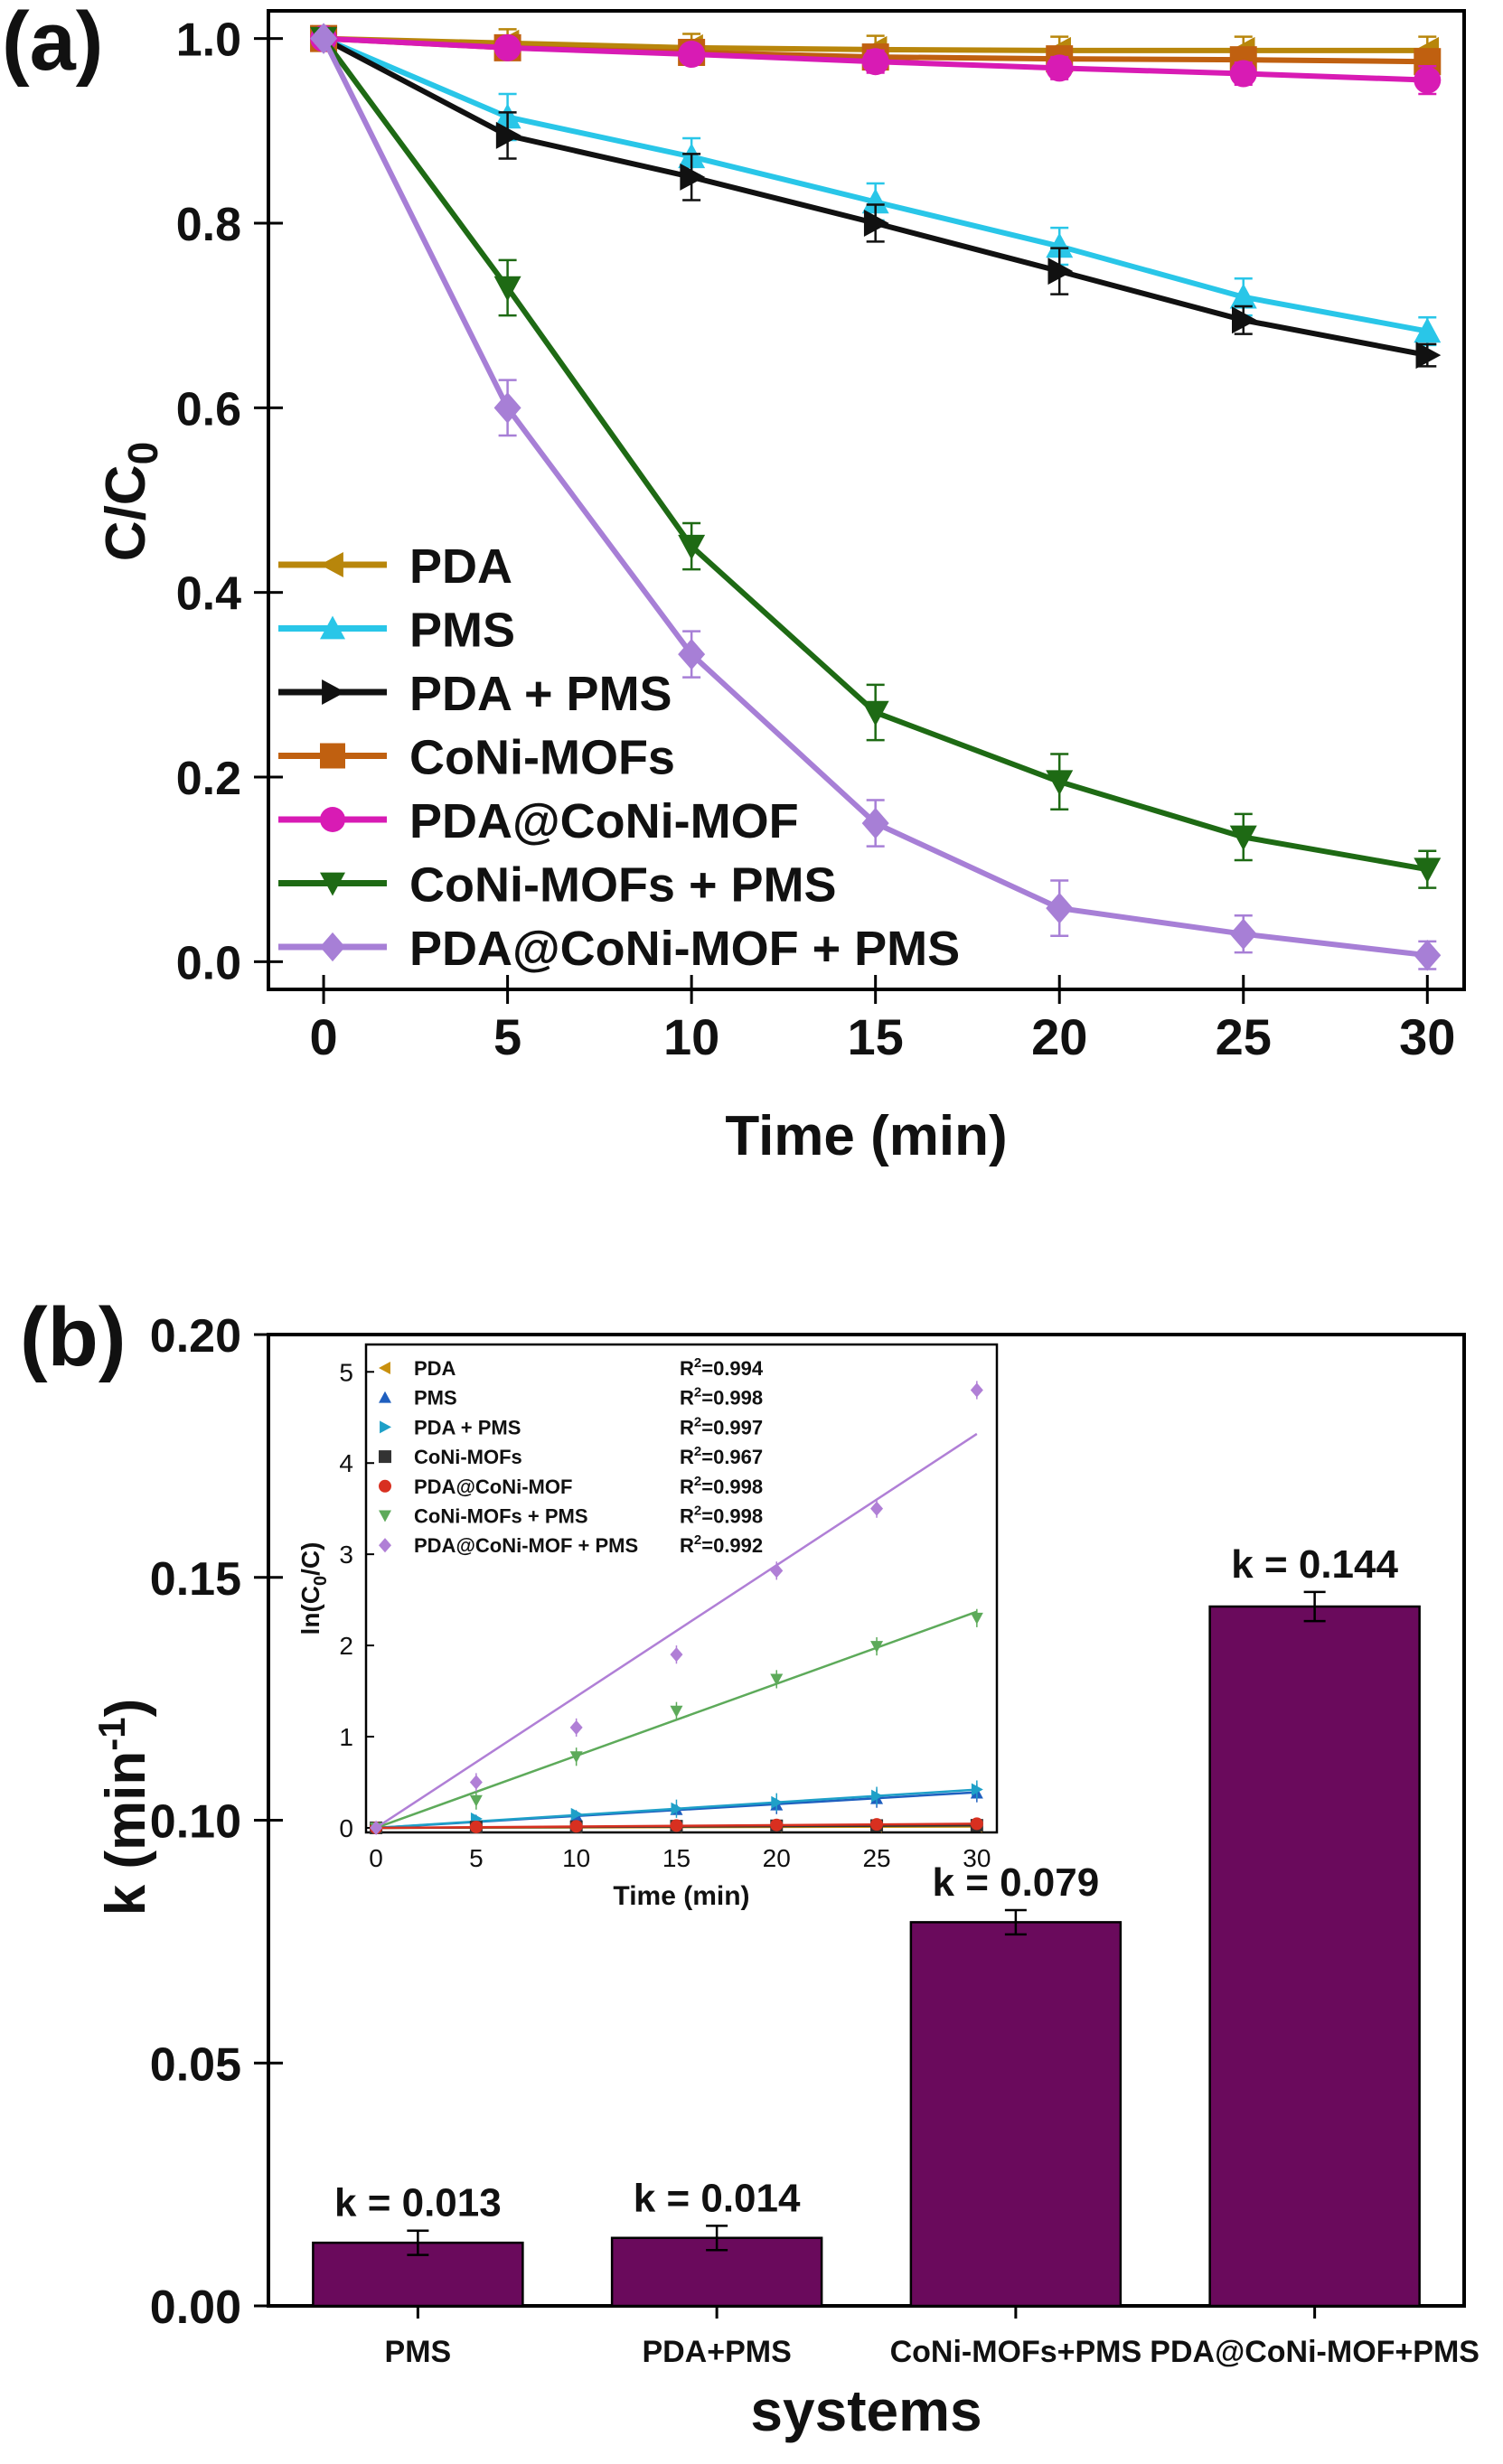 The width and height of the screenshot is (1503, 2464). Describe the element at coordinates (732, 1398) in the screenshot. I see `inset-r2-value-1: =0.998` at that location.